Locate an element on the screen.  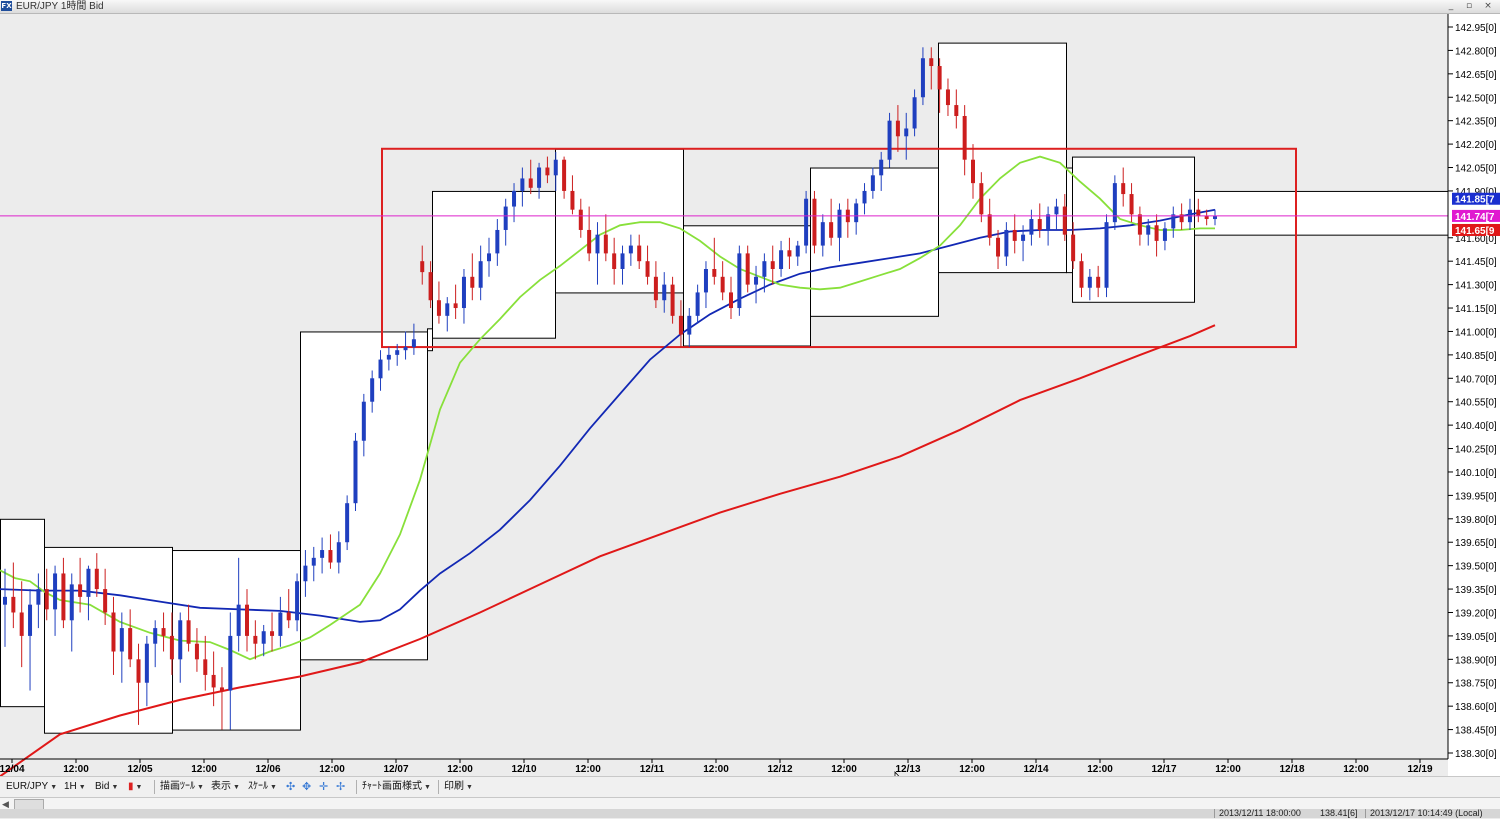
price-tick-label: 138.45[0] is located at coordinates (1476, 731).